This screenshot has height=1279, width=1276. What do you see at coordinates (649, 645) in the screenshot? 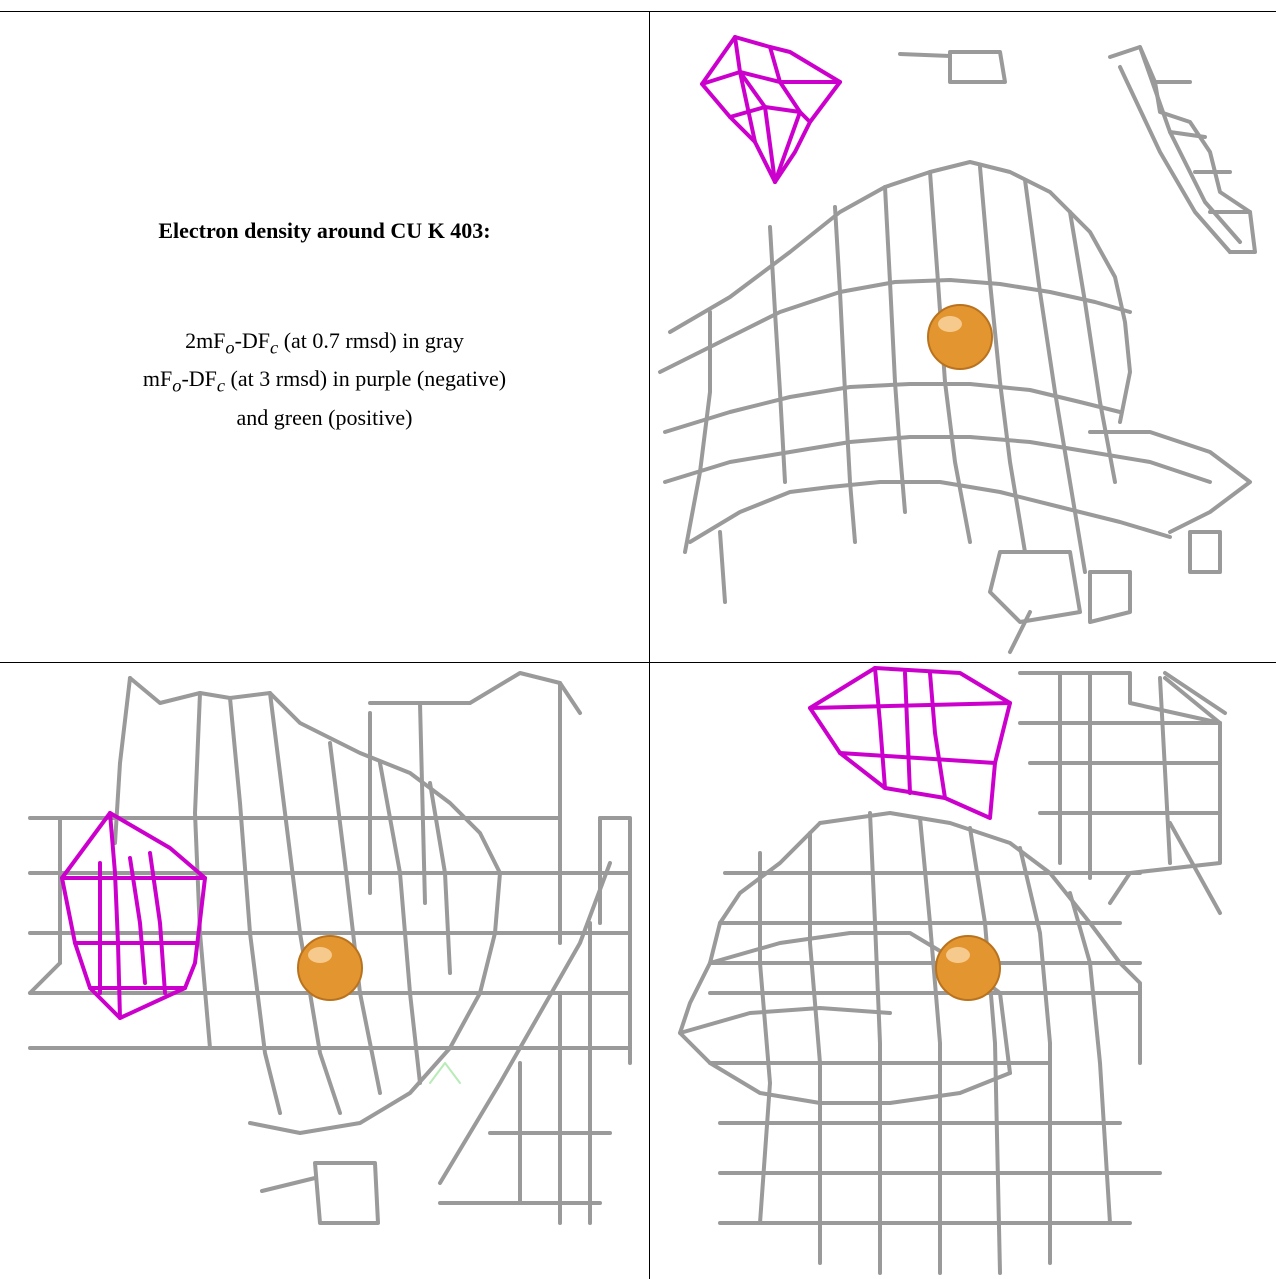
I see `grid-vertical-divider` at bounding box center [649, 645].